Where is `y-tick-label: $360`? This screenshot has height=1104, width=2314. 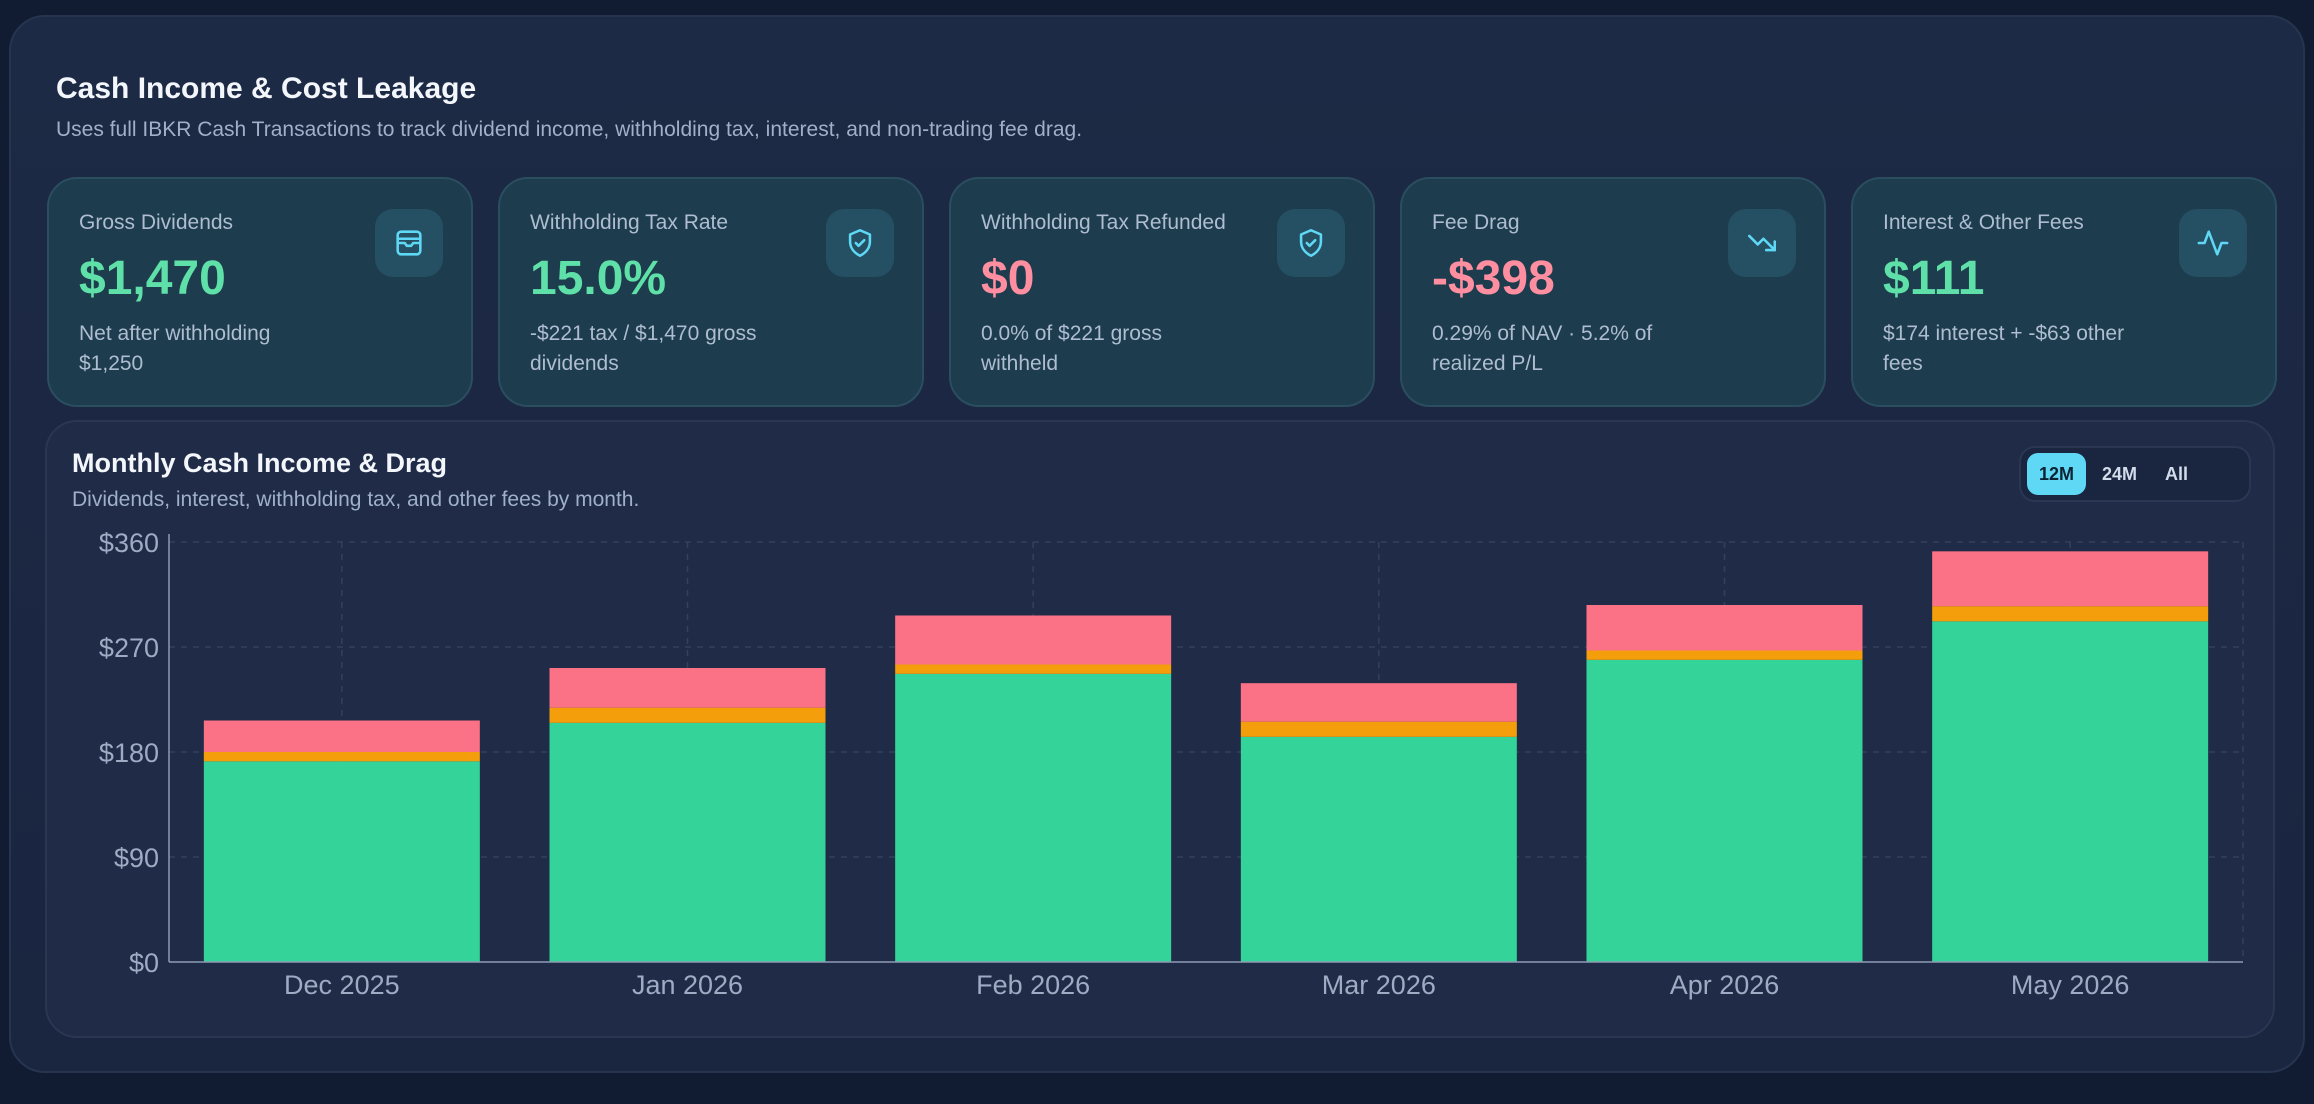
y-tick-label: $360 is located at coordinates (129, 543).